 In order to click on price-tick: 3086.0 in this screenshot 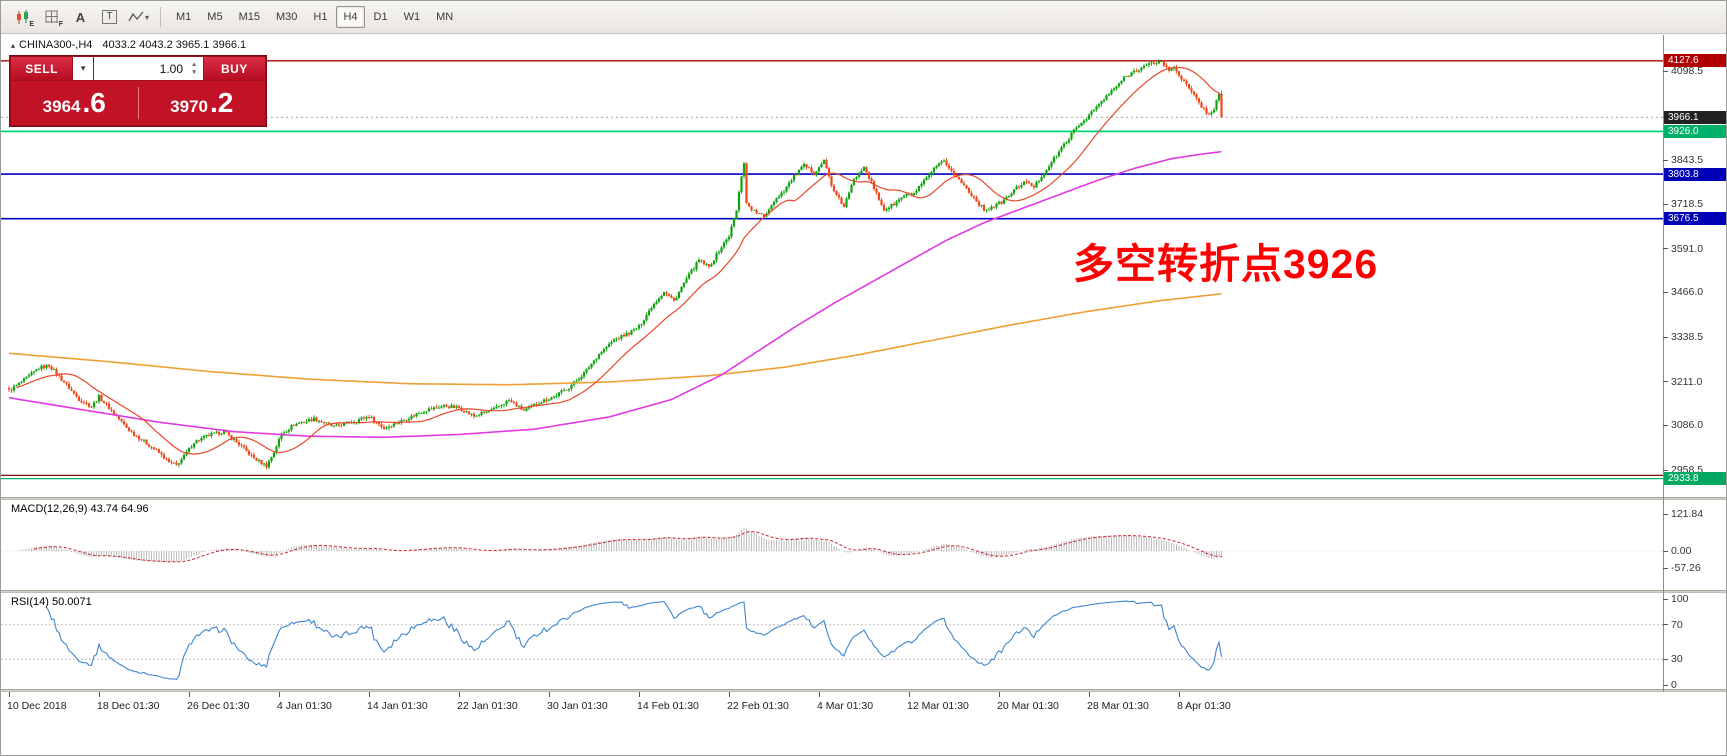, I will do `click(1687, 425)`.